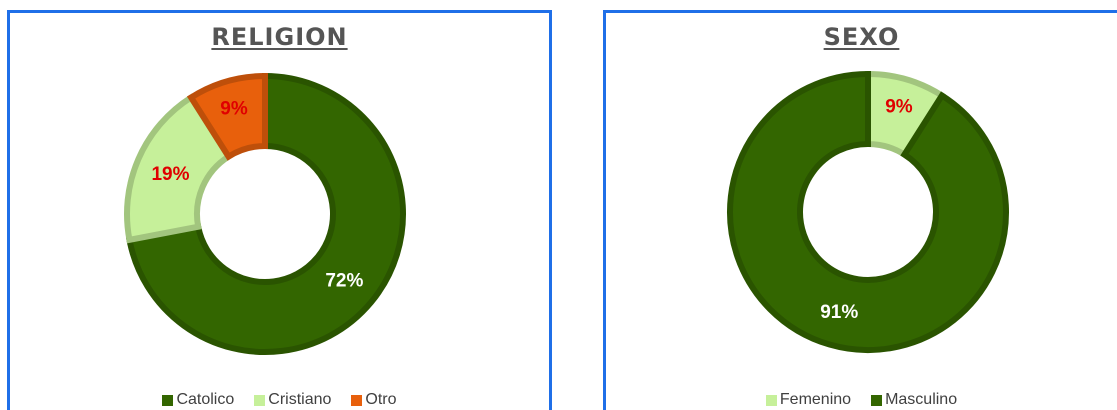 The height and width of the screenshot is (410, 1117). What do you see at coordinates (815, 399) in the screenshot?
I see `legend-label: Femenino` at bounding box center [815, 399].